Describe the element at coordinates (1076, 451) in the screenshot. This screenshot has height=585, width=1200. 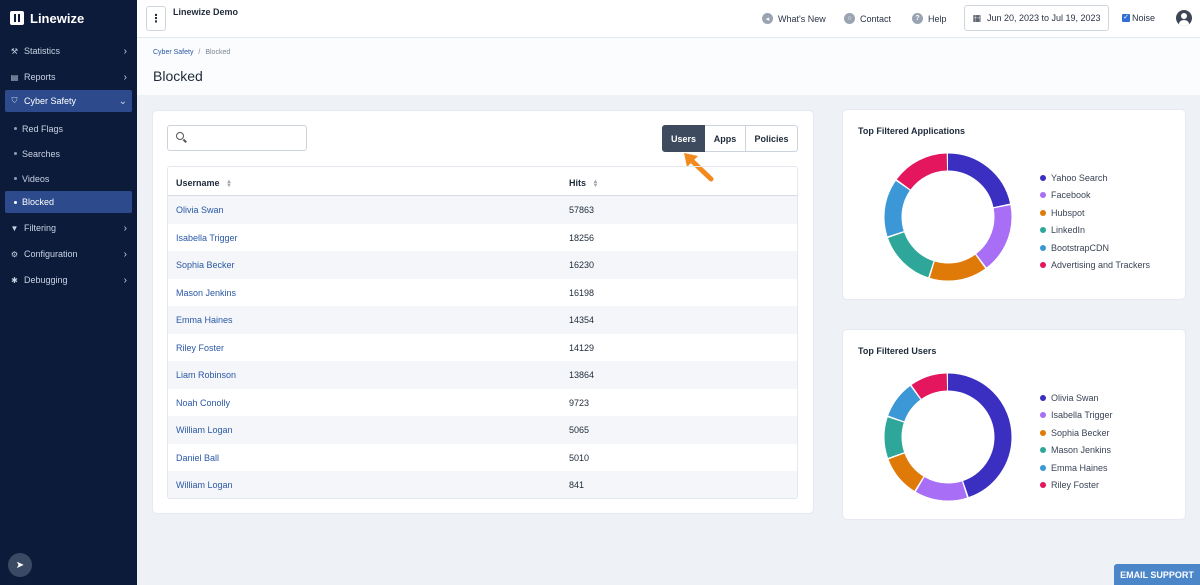
I see `legend-item: Mason Jenkins` at that location.